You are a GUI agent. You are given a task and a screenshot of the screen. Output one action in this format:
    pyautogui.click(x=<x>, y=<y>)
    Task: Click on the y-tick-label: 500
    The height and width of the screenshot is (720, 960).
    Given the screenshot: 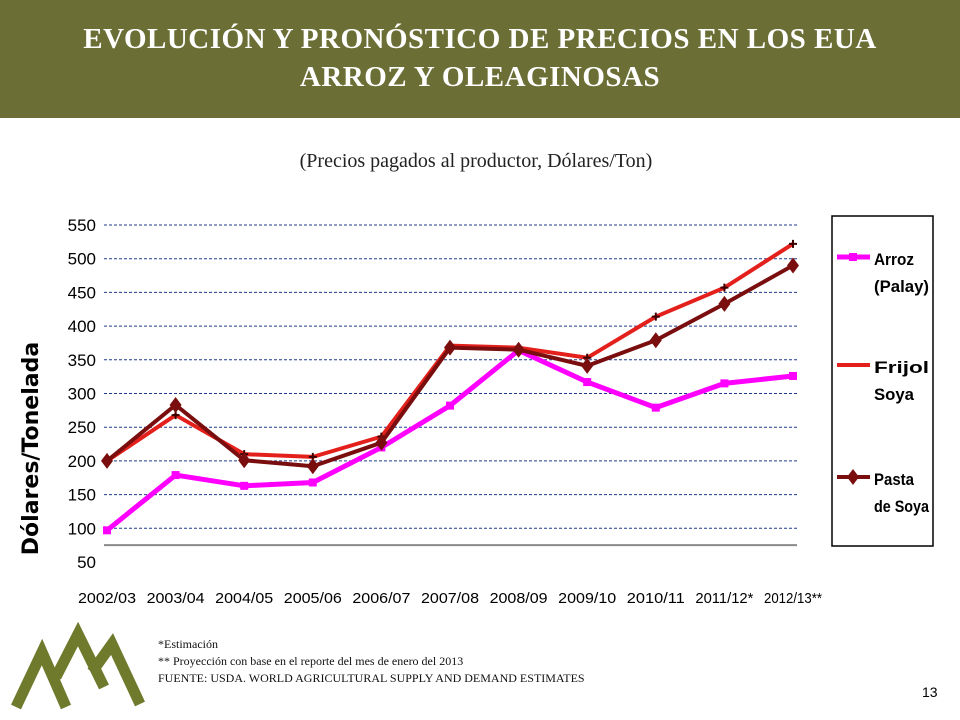 What is the action you would take?
    pyautogui.click(x=82, y=259)
    